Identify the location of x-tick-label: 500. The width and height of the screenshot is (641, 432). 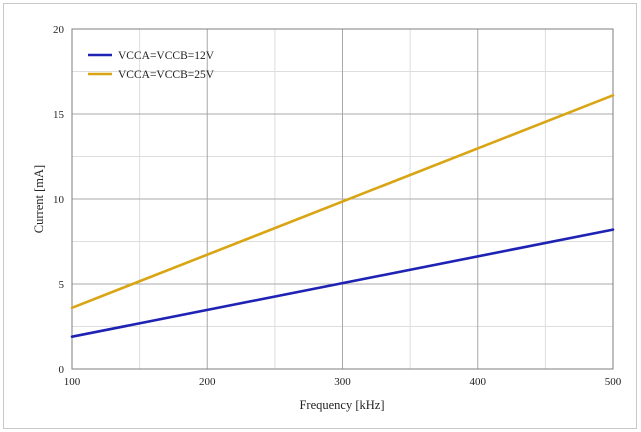
(613, 382).